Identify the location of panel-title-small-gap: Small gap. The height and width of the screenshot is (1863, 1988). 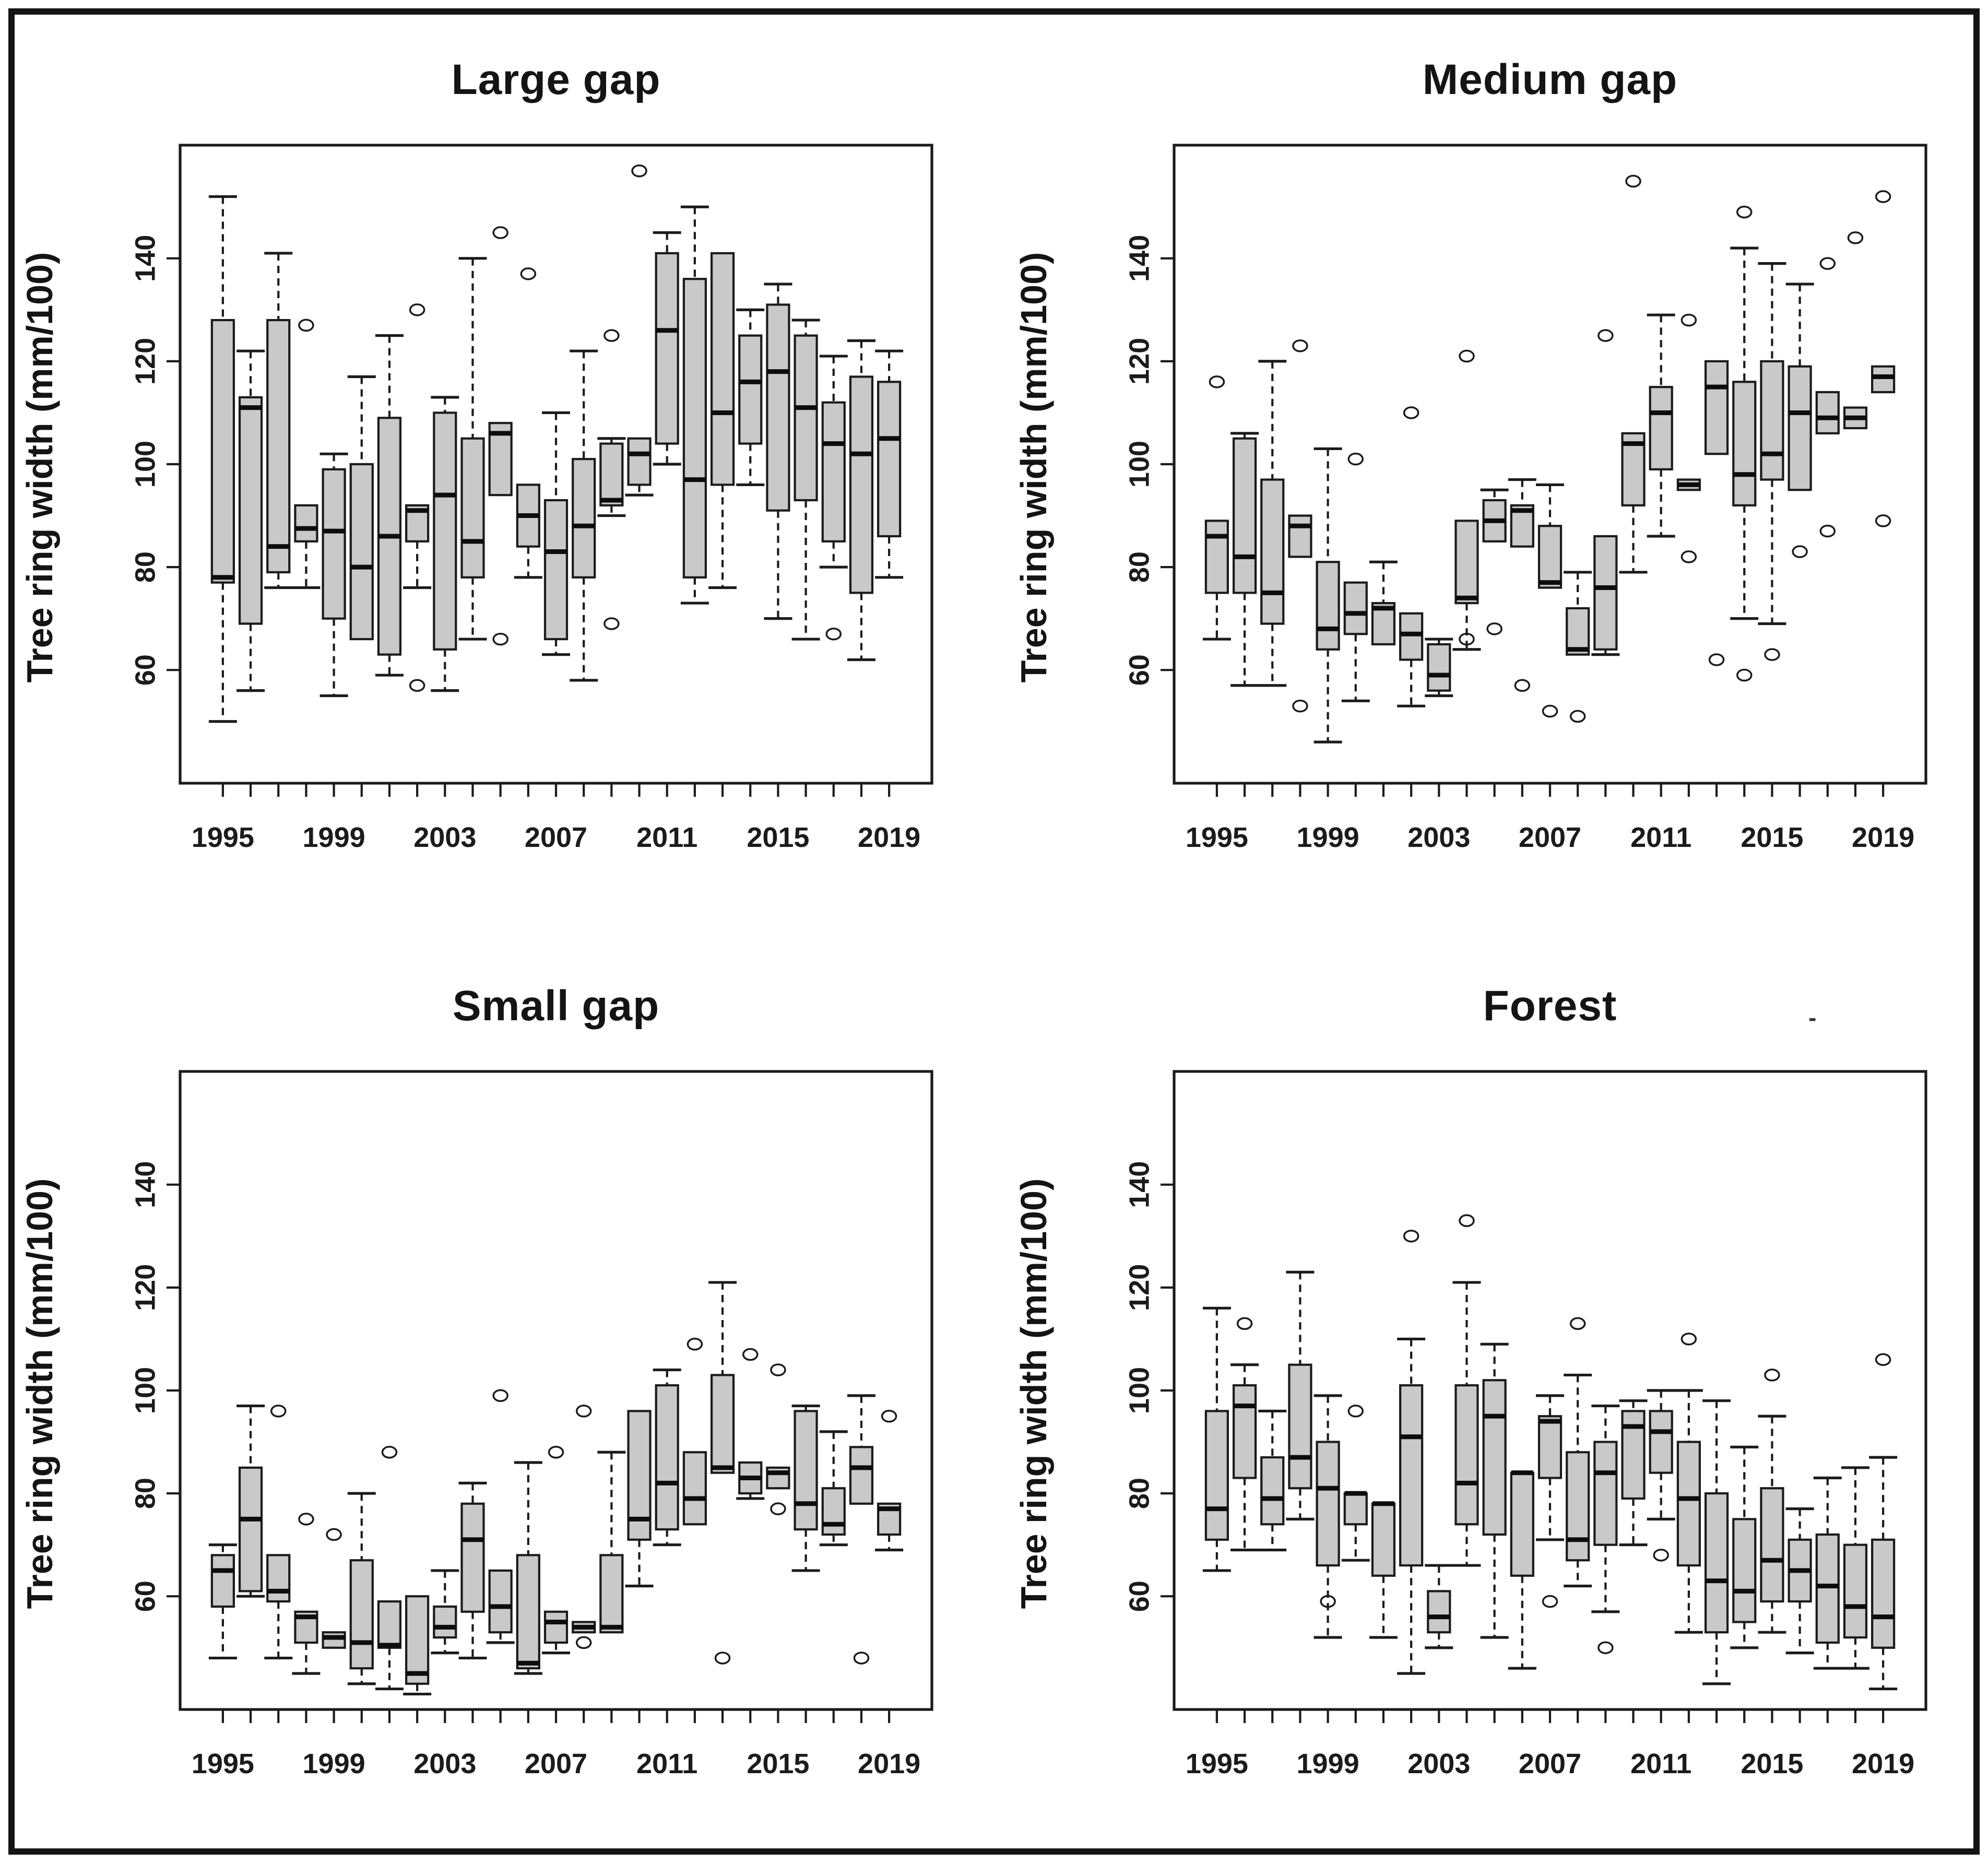
(556, 1006).